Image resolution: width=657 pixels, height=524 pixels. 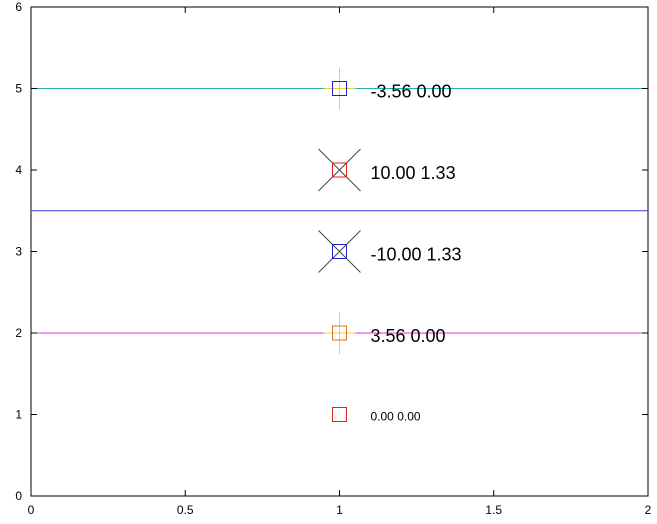 I want to click on point-4: 10.00 1.33, so click(x=387, y=170).